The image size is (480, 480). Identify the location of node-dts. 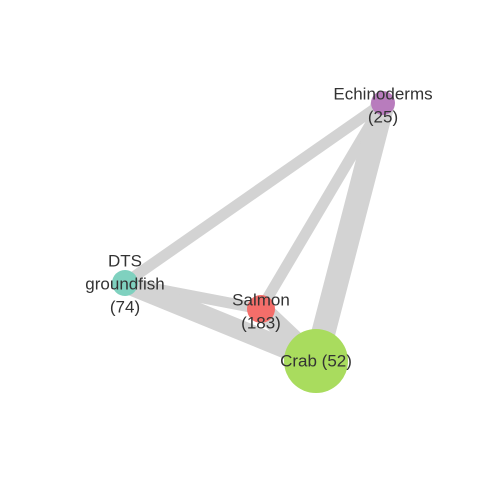
(125, 283).